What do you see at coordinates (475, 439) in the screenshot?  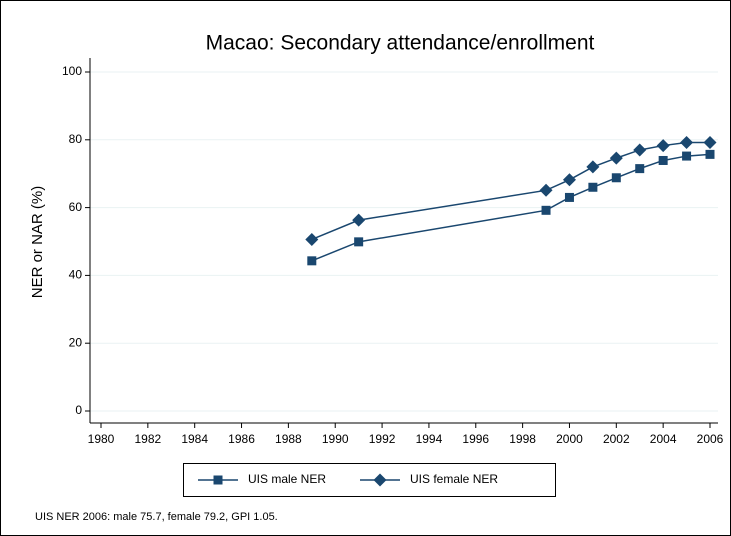 I see `x-tick-label: 1996` at bounding box center [475, 439].